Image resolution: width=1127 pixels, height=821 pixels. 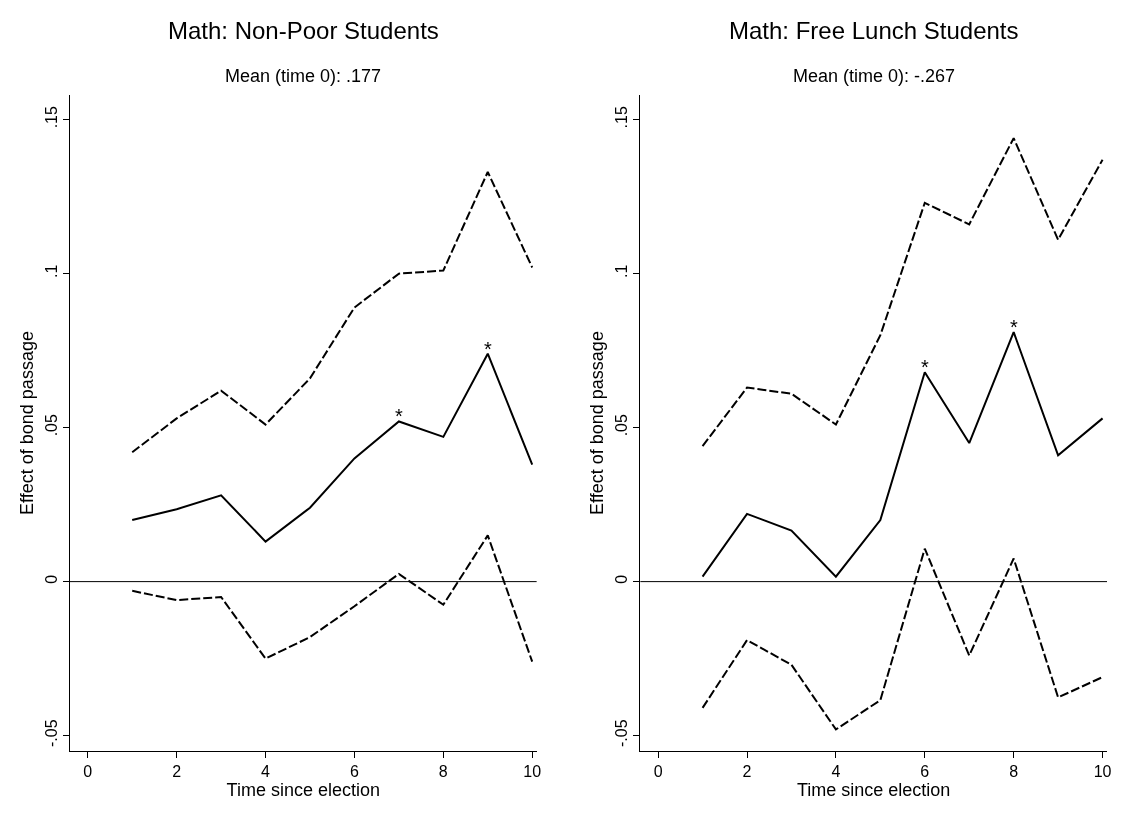 What do you see at coordinates (303, 76) in the screenshot?
I see `chart-subtitle: Mean (time 0): .177` at bounding box center [303, 76].